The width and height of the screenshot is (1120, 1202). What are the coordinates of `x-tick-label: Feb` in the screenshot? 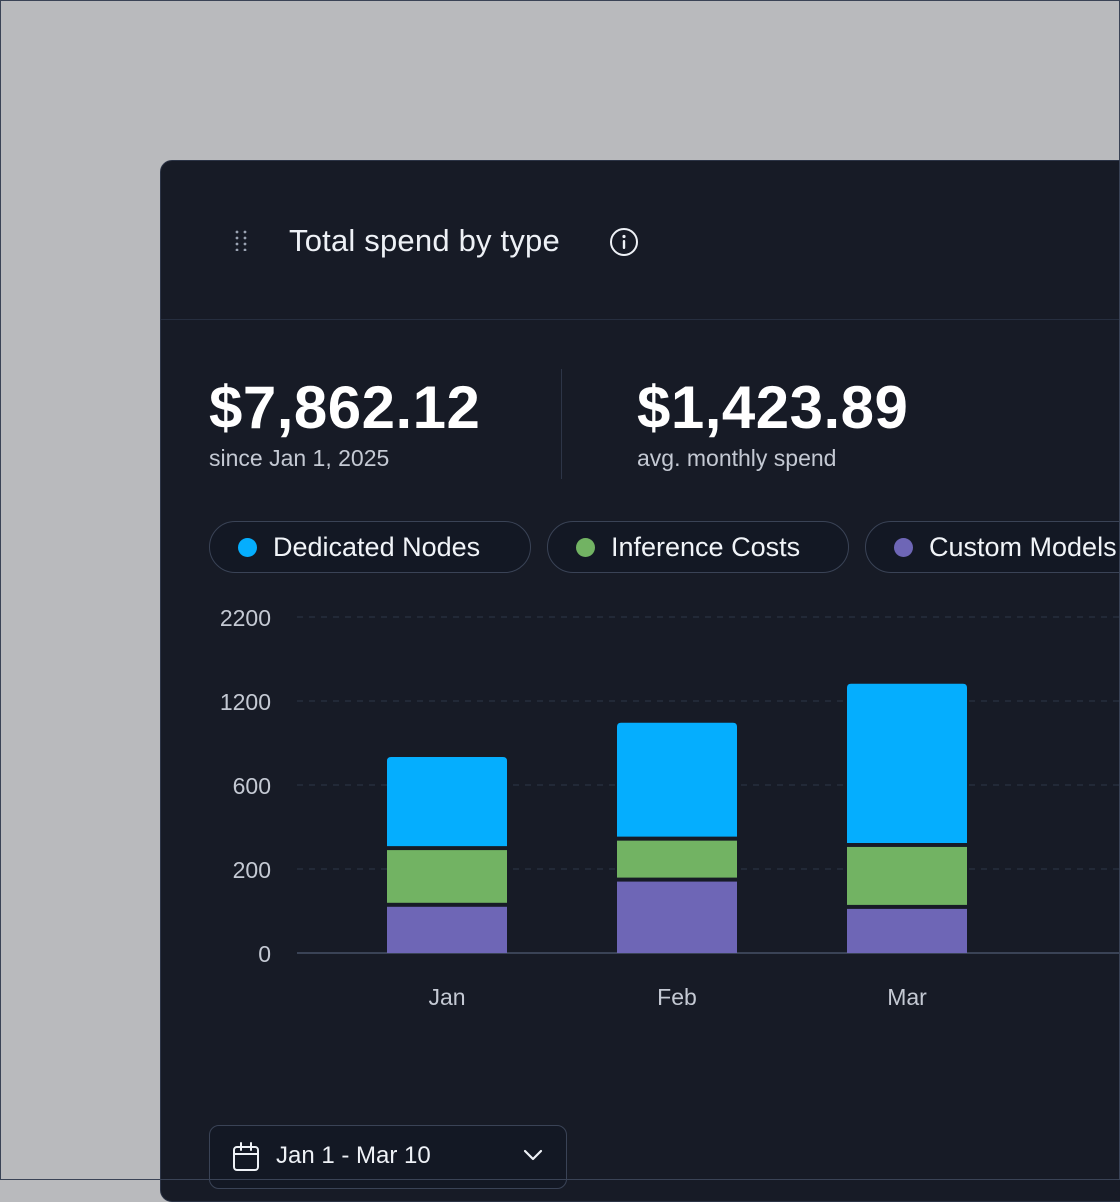 It's located at (677, 997).